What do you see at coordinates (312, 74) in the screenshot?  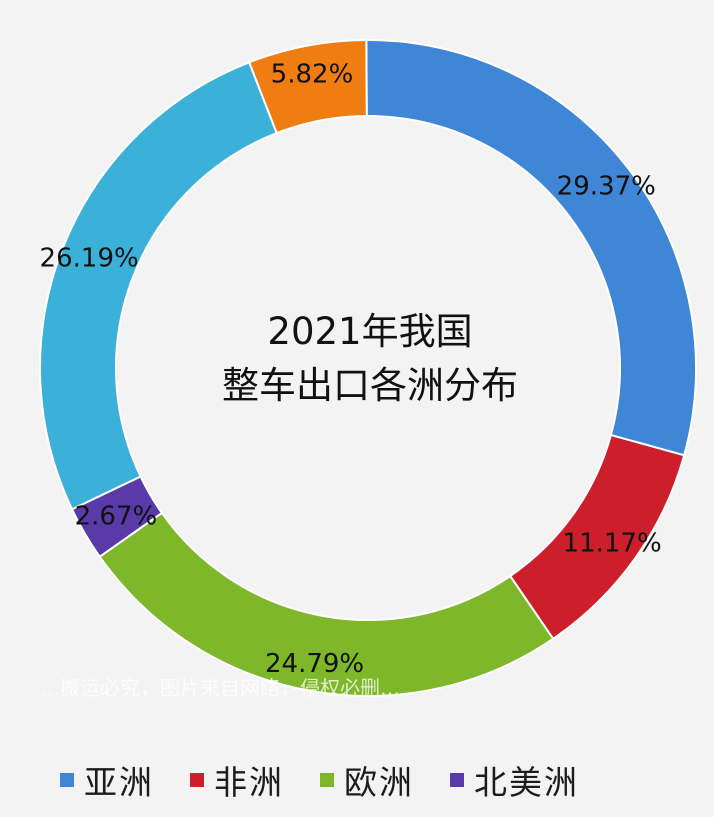 I see `slice-label-5: 5.82%` at bounding box center [312, 74].